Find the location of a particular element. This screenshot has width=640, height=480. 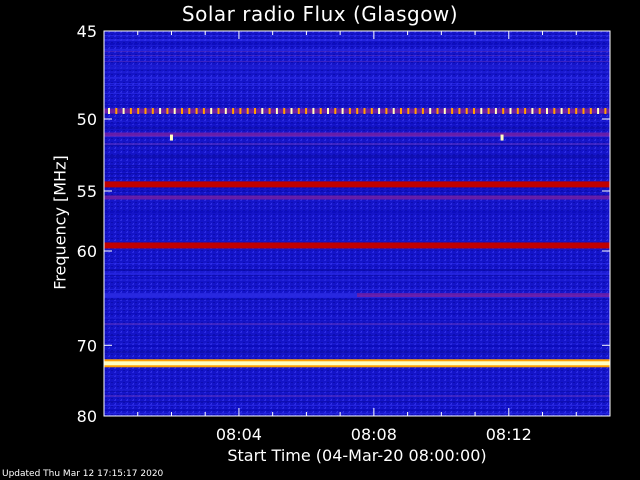

radio-burst is located at coordinates (171, 137).